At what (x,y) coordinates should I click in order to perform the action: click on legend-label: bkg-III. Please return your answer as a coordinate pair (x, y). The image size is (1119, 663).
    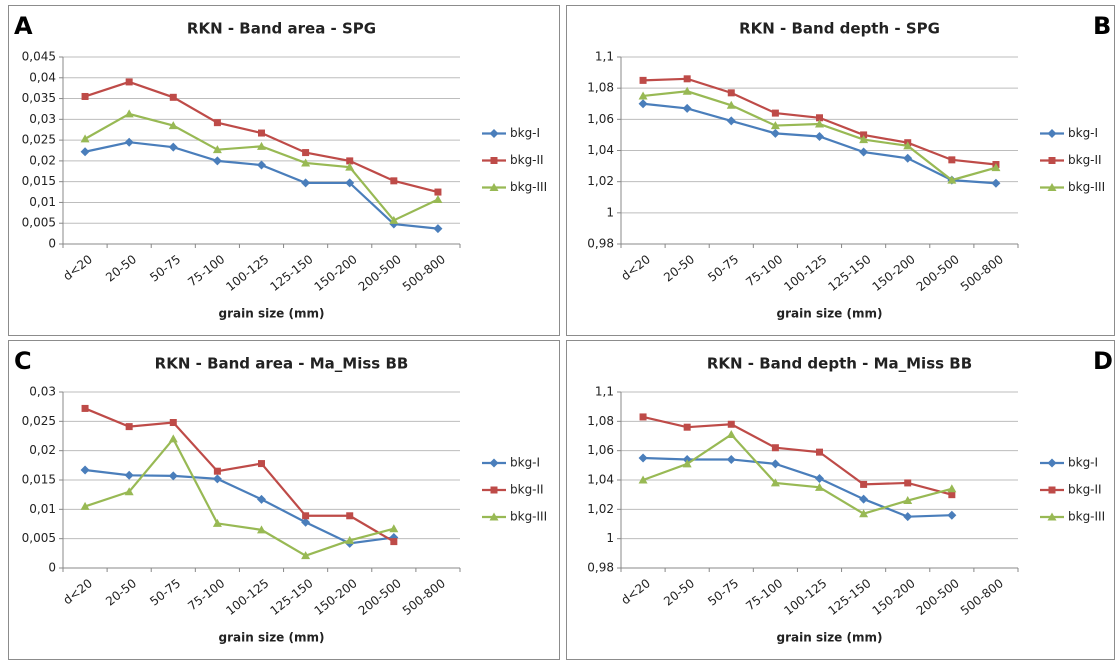
    Looking at the image, I should click on (1086, 517).